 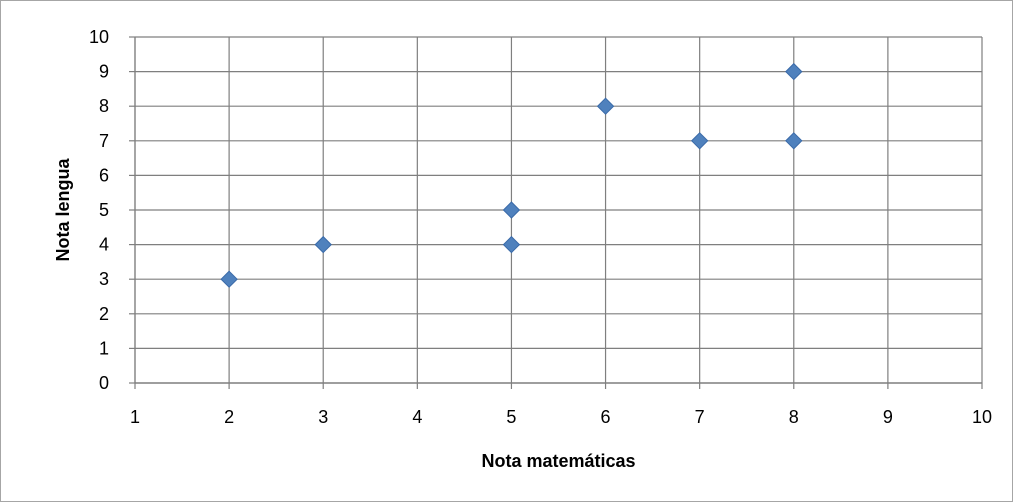 What do you see at coordinates (104, 279) in the screenshot?
I see `y-tick-label: 3` at bounding box center [104, 279].